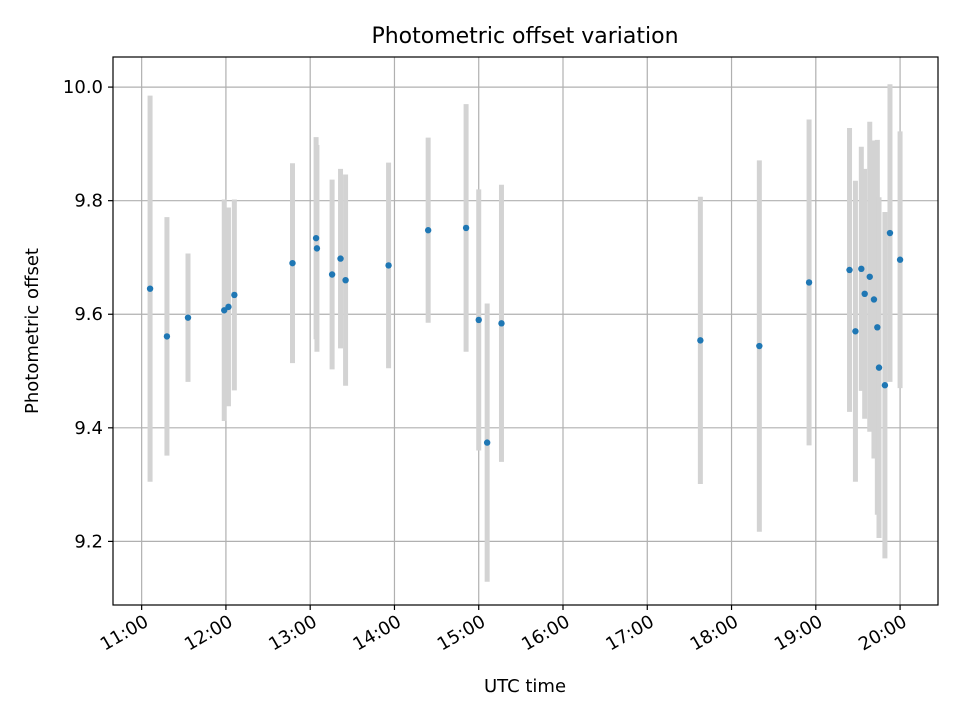 This screenshot has height=720, width=960. I want to click on y-axis-ticks: 9.2 9.4 9.6 9.8 10.0, so click(88, 314).